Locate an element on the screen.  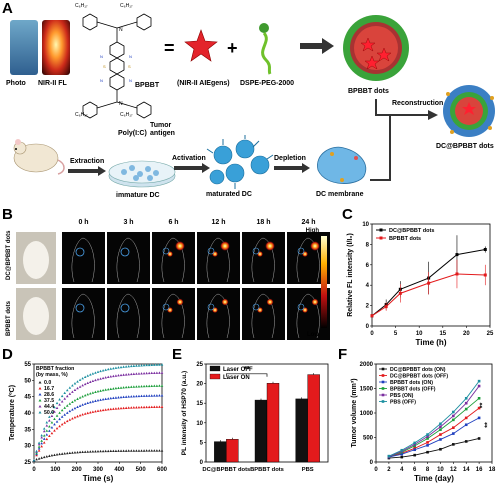
fl-signal-tumor-r0-c5 is located at coordinates (305, 254).